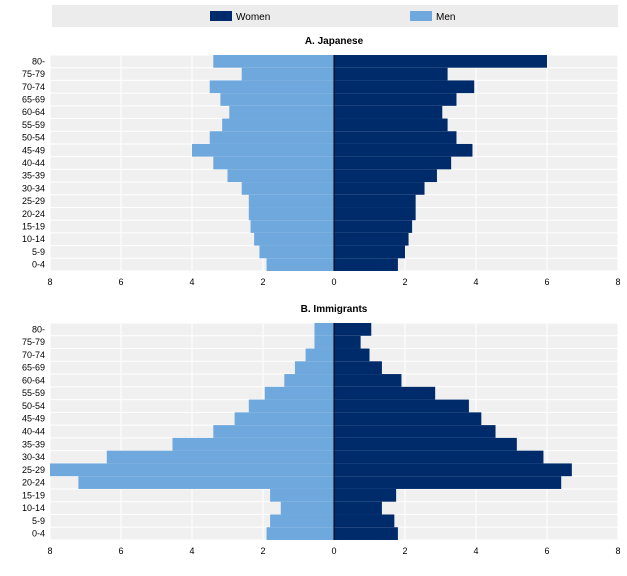  What do you see at coordinates (33, 457) in the screenshot?
I see `category-label: 30-34` at bounding box center [33, 457].